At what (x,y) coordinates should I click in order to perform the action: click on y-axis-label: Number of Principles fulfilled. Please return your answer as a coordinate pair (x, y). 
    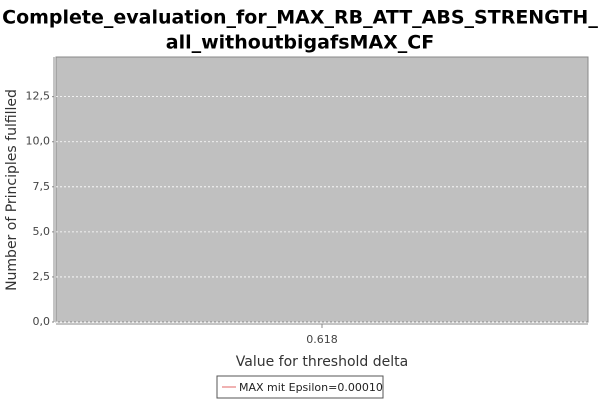
    Looking at the image, I should click on (12, 190).